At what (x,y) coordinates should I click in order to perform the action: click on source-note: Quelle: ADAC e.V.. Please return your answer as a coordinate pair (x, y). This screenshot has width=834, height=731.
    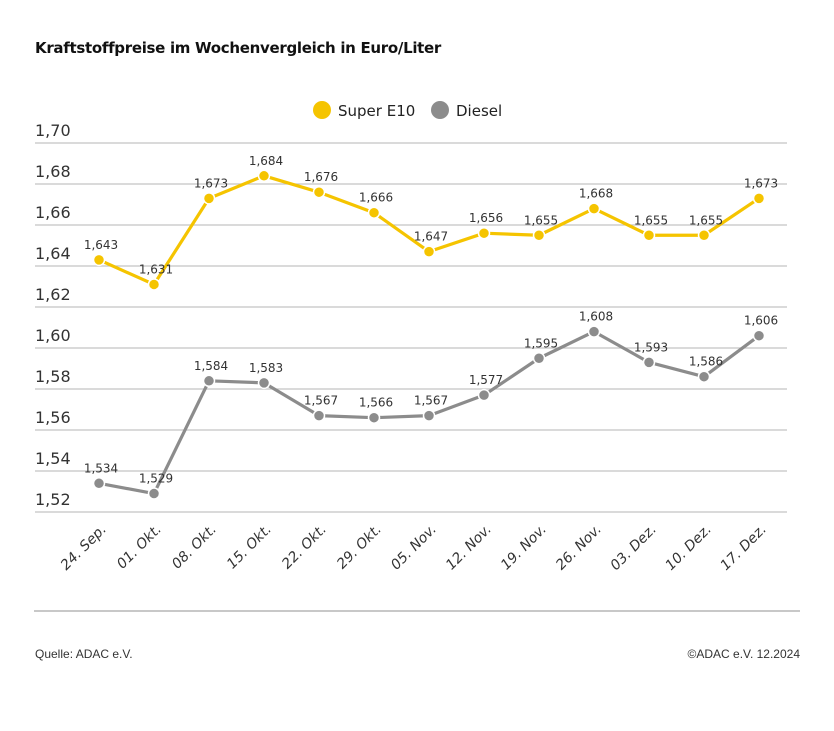
    Looking at the image, I should click on (84, 654).